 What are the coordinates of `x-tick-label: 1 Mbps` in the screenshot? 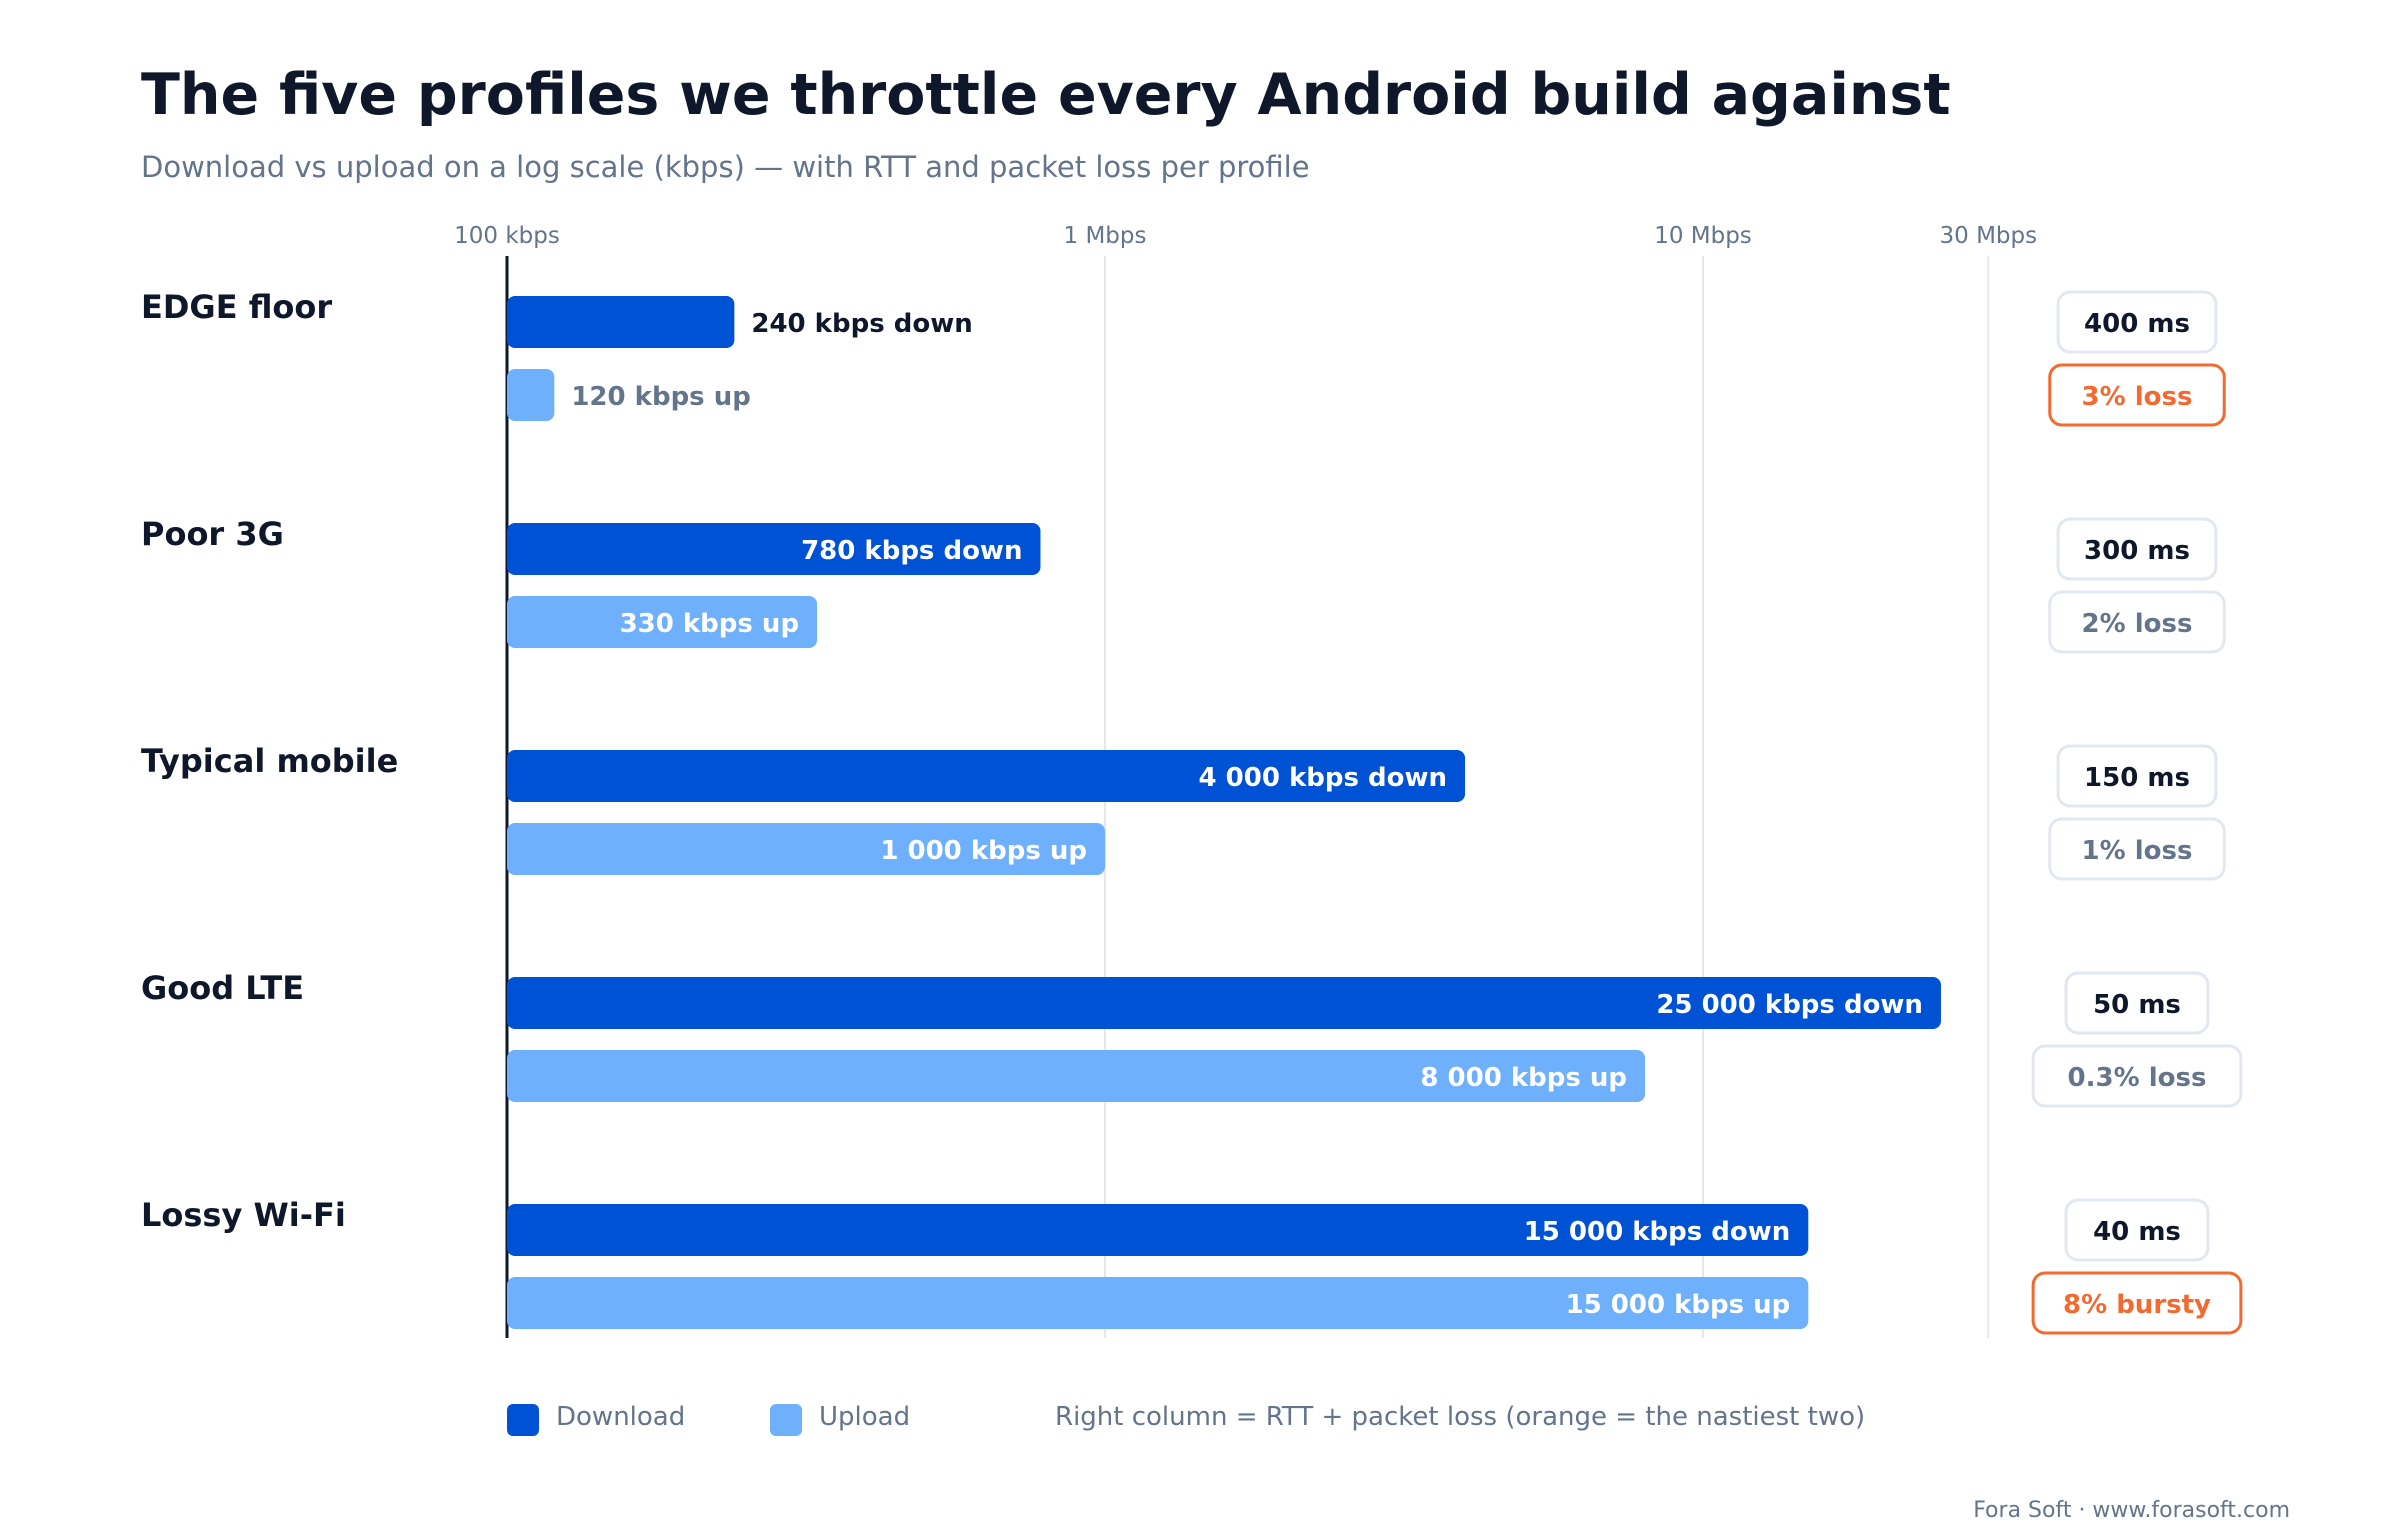 It's located at (1105, 236).